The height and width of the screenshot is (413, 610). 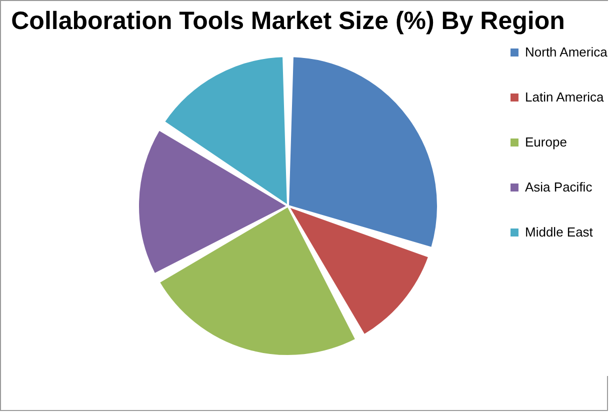 What do you see at coordinates (566, 52) in the screenshot?
I see `legend-label: North America` at bounding box center [566, 52].